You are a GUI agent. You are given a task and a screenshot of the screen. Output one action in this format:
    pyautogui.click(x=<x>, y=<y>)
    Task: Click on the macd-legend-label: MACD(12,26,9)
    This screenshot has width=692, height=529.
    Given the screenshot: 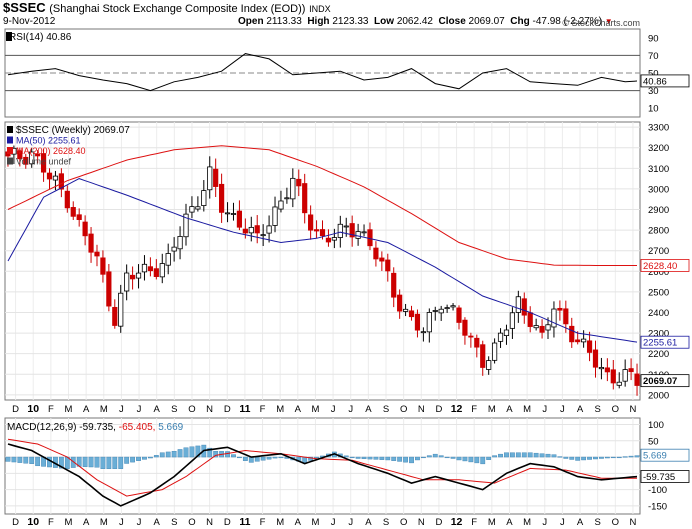 What is the action you would take?
    pyautogui.click(x=43, y=427)
    